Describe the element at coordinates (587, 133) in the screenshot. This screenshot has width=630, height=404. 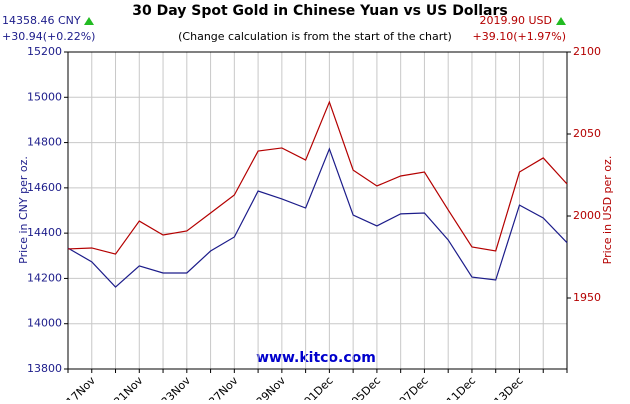
I see `y2-tick-label: 2050` at that location.